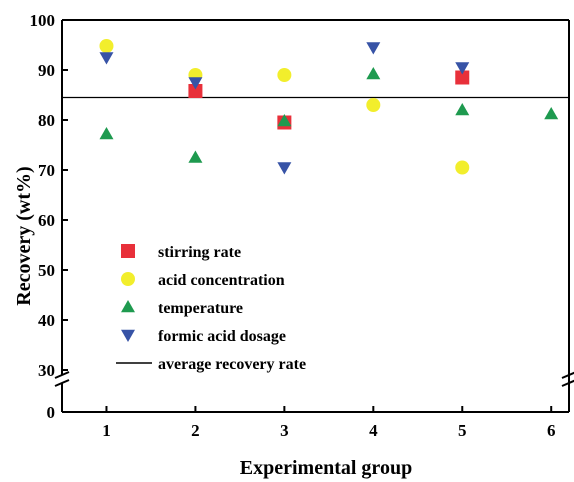  I want to click on y-tick-label: 60, so click(46, 220).